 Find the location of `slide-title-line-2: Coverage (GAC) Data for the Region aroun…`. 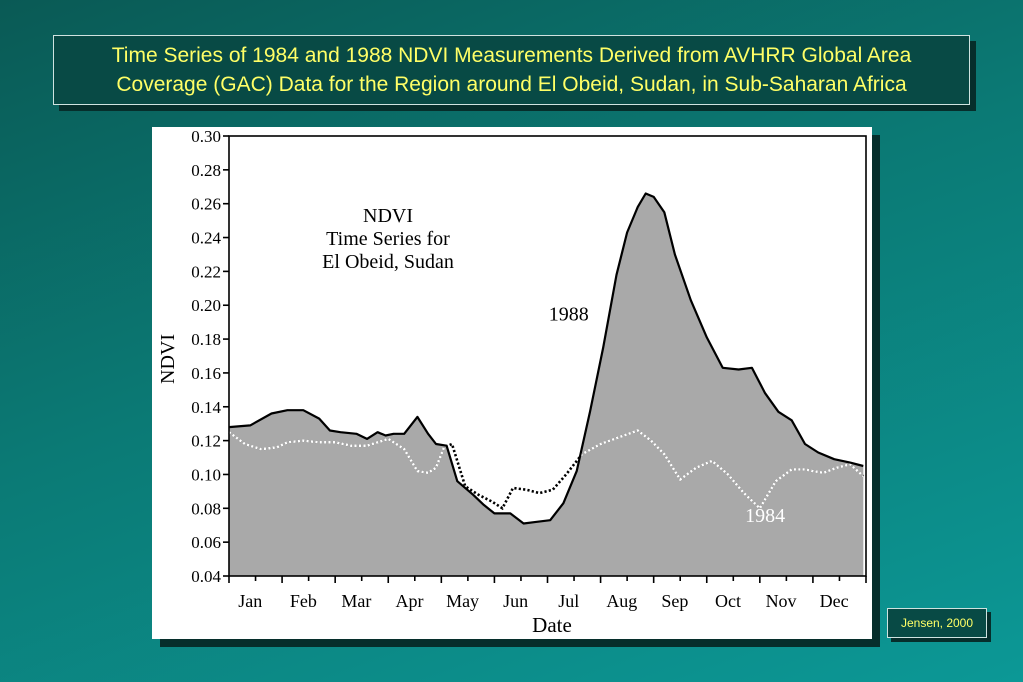

slide-title-line-2: Coverage (GAC) Data for the Region aroun… is located at coordinates (511, 84).